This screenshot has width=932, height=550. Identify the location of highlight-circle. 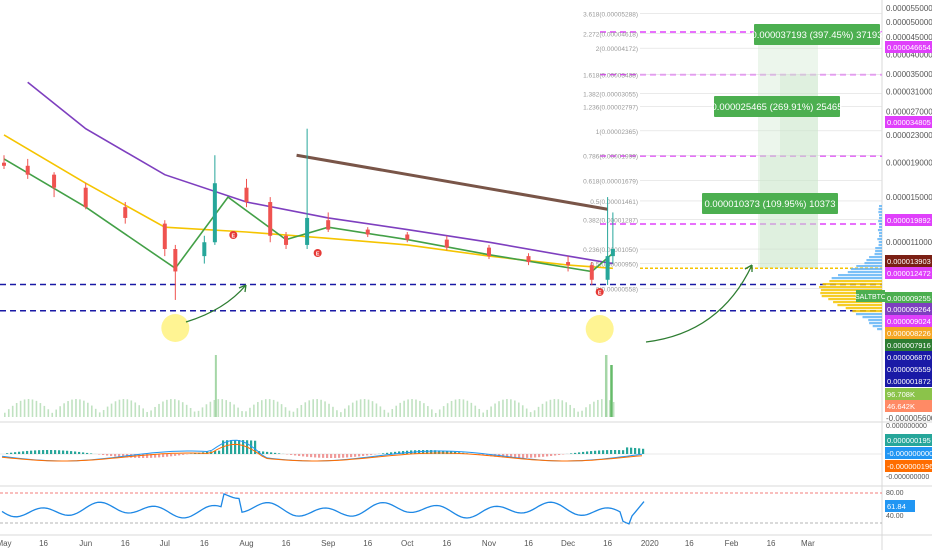
(599, 329).